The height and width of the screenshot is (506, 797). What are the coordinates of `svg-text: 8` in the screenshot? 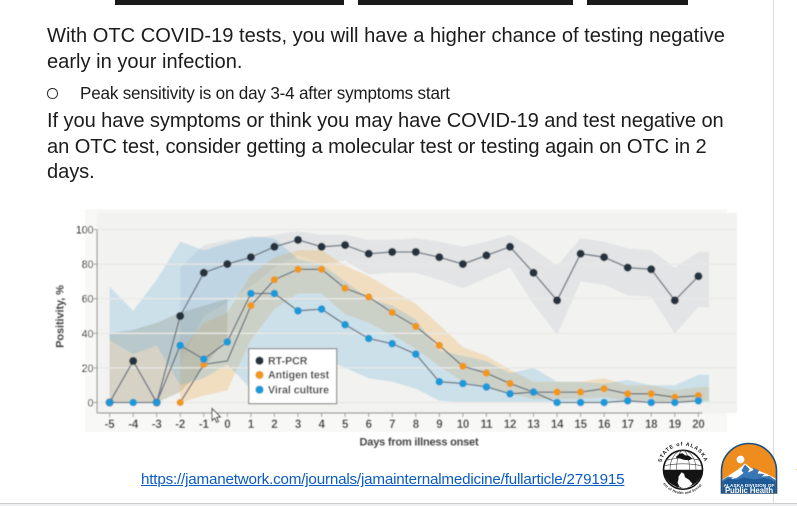 It's located at (416, 425).